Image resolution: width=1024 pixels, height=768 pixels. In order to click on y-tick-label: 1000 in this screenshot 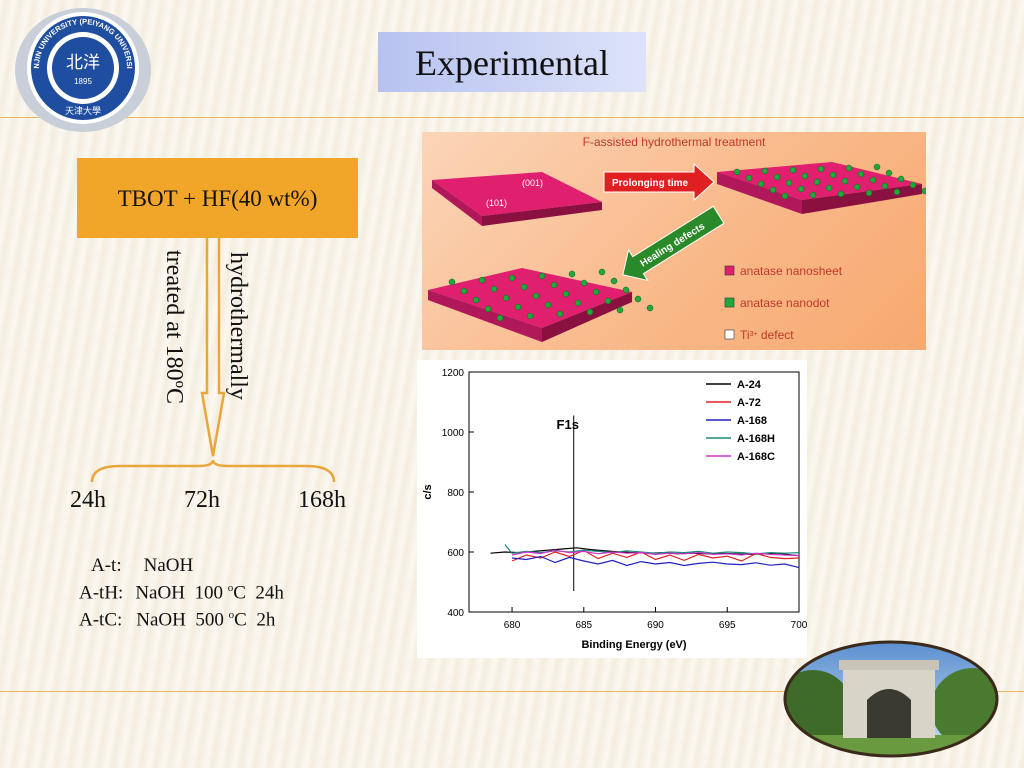, I will do `click(453, 433)`.